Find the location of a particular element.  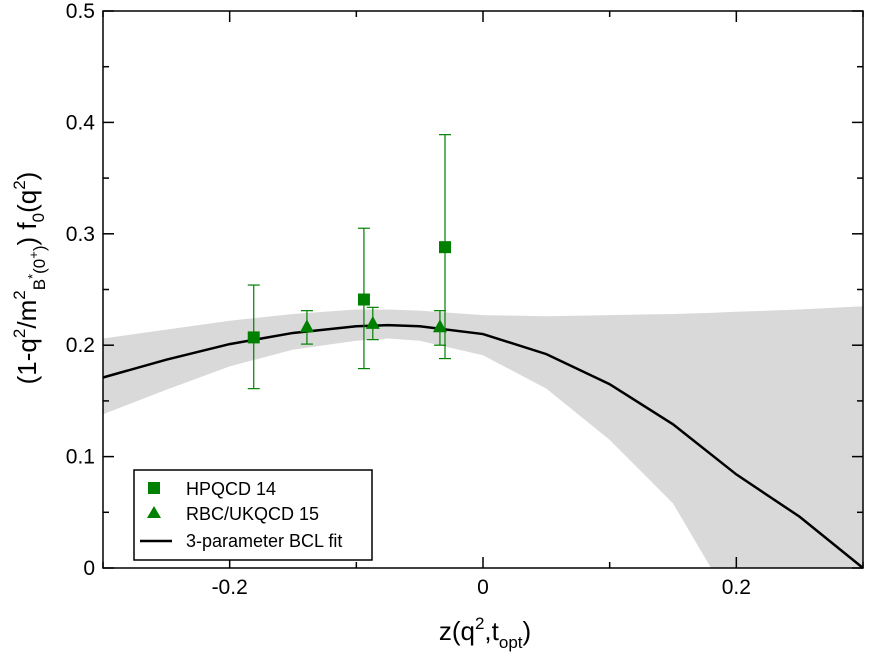

x-tick-label: -0.2 is located at coordinates (230, 587).